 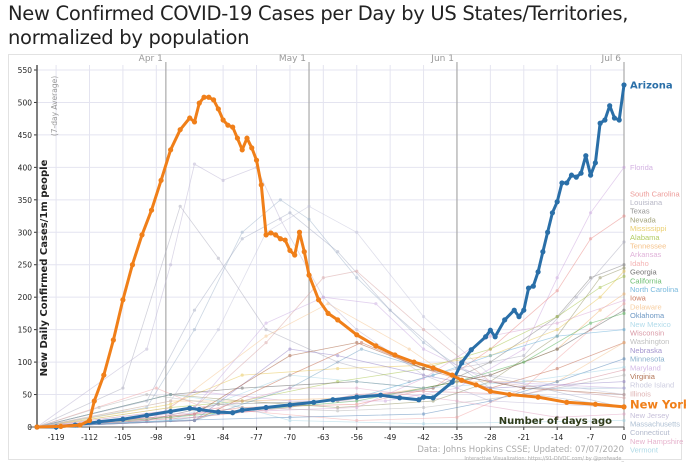 What do you see at coordinates (644, 272) in the screenshot?
I see `series-label: Georgia` at bounding box center [644, 272].